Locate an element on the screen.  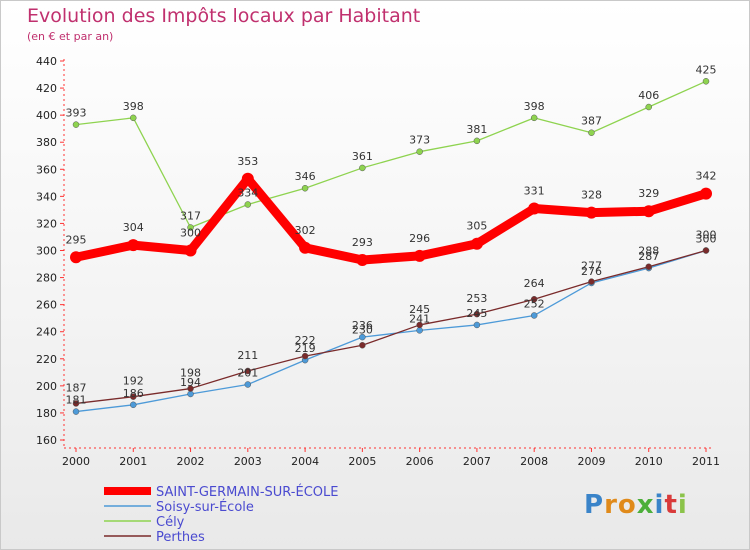
data-label: 245 is located at coordinates (476, 313).